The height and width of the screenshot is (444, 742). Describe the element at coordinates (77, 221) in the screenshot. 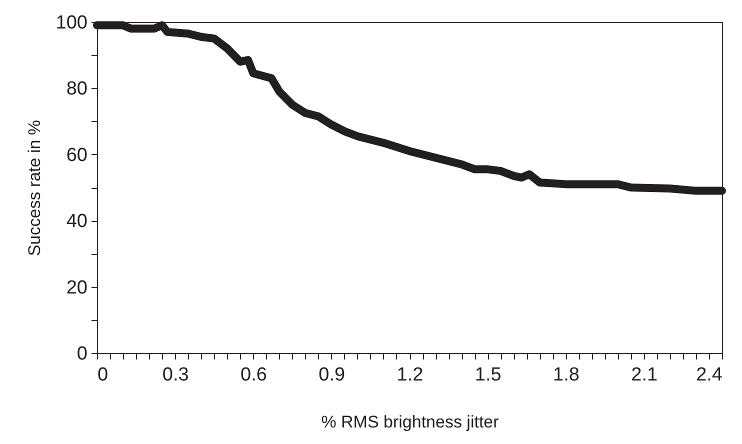

I see `y-tick-label: 40` at that location.